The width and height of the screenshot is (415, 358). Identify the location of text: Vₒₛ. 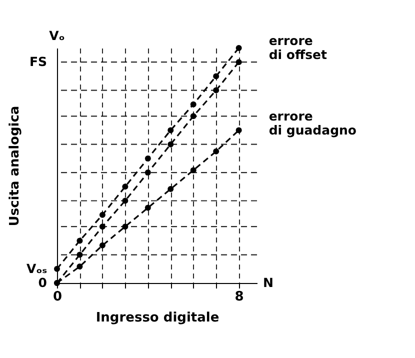
(37, 268).